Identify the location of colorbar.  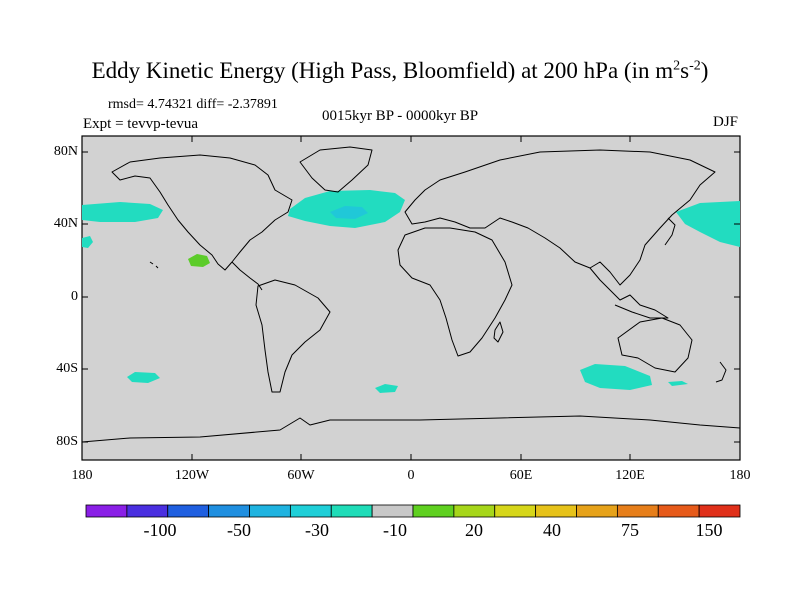
(413, 511).